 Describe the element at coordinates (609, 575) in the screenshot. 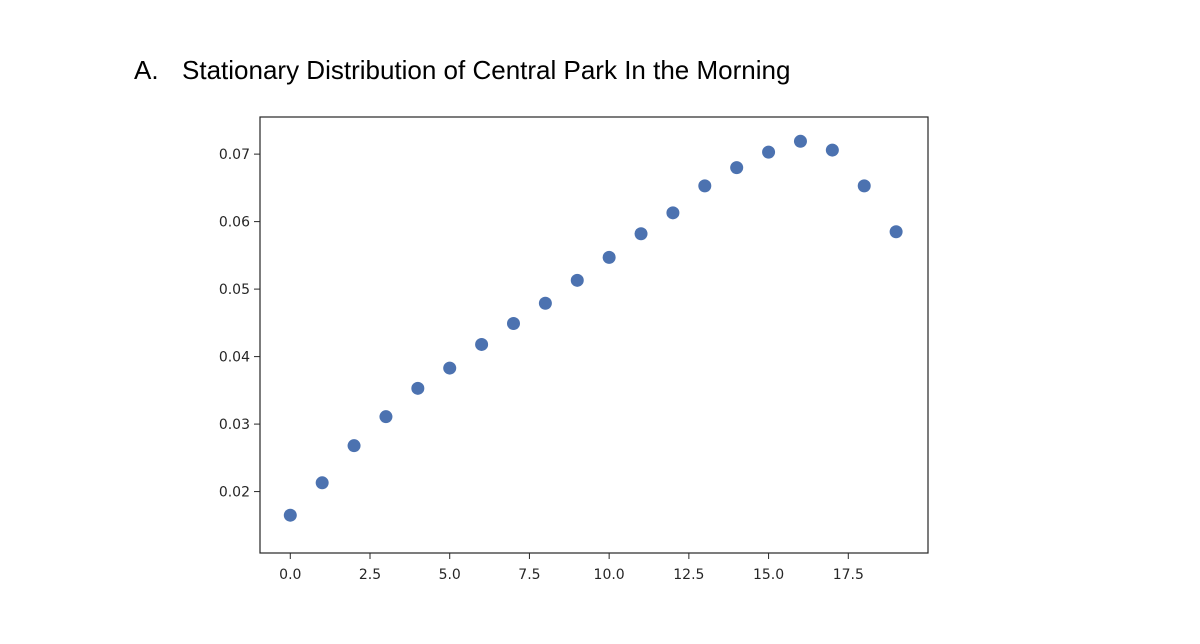

I see `x-tick-label: 10.0` at that location.